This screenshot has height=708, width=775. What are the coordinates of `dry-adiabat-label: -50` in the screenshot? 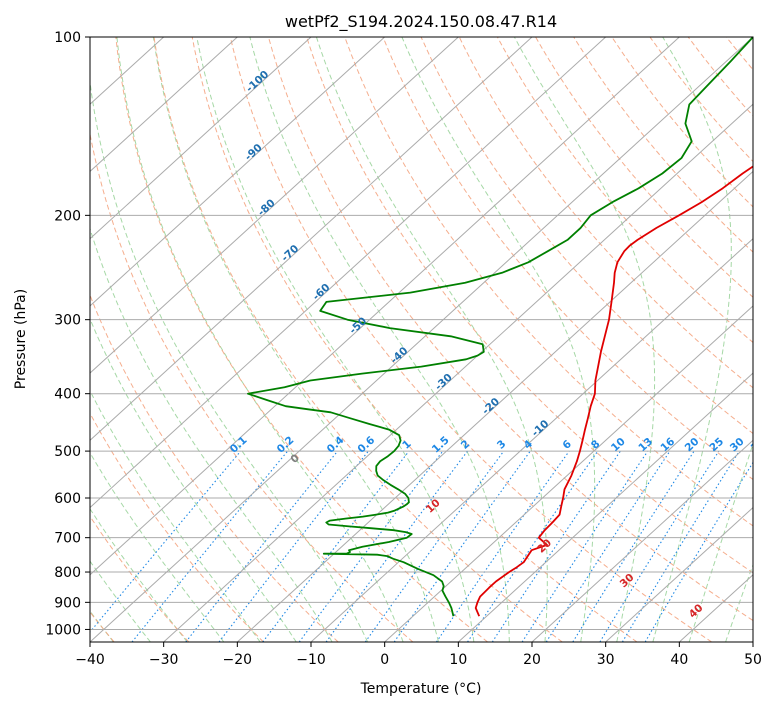 It's located at (358, 326).